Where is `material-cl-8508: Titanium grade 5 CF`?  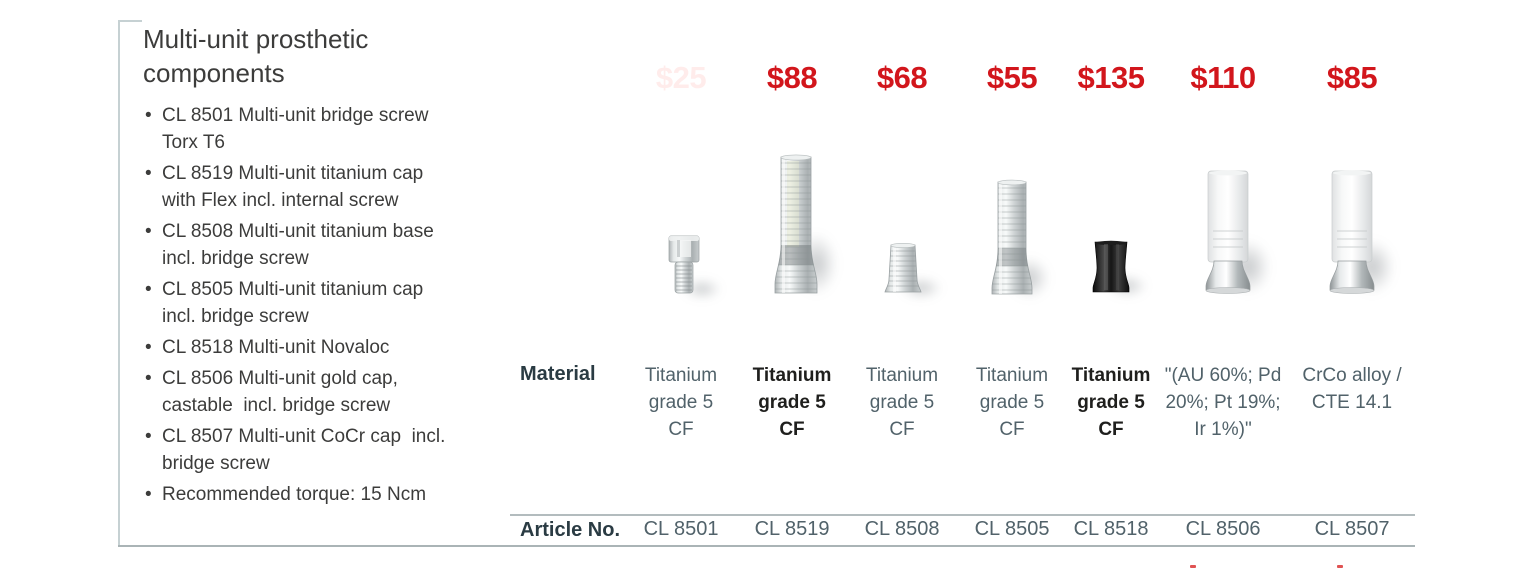 material-cl-8508: Titanium grade 5 CF is located at coordinates (902, 402).